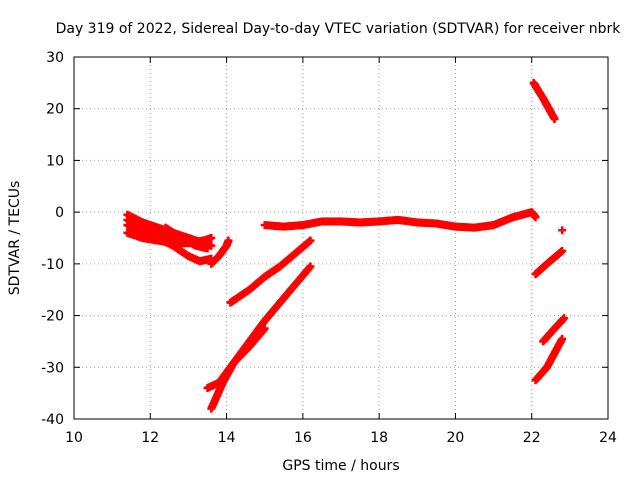 This screenshot has width=640, height=480. What do you see at coordinates (59, 213) in the screenshot?
I see `y-tick-label: 0` at bounding box center [59, 213].